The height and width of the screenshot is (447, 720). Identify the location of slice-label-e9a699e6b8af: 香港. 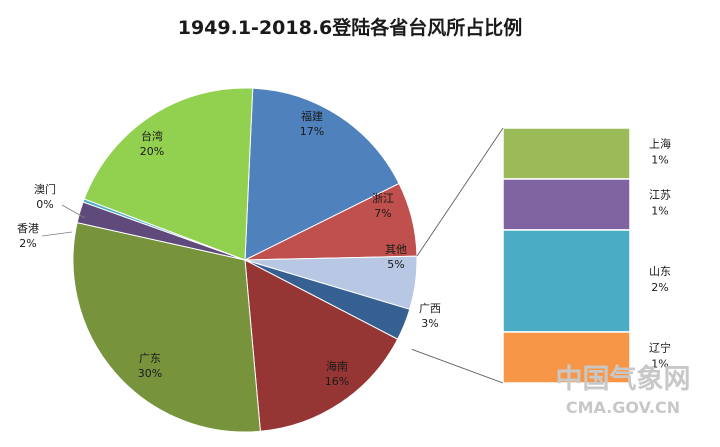
(28, 228).